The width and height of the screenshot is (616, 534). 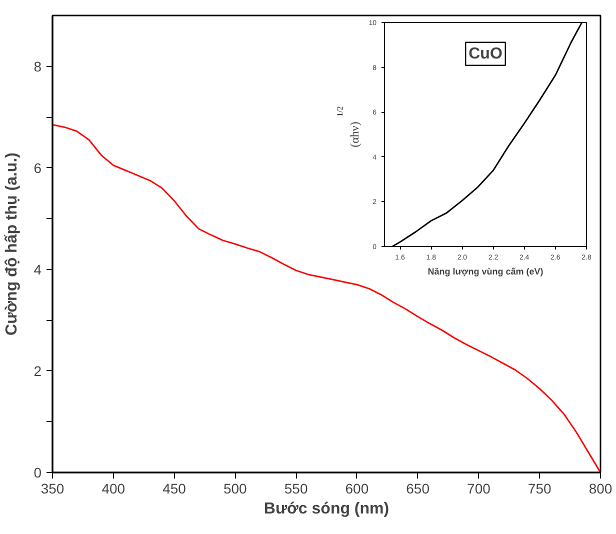 What do you see at coordinates (418, 488) in the screenshot?
I see `x-tick-label: 650` at bounding box center [418, 488].